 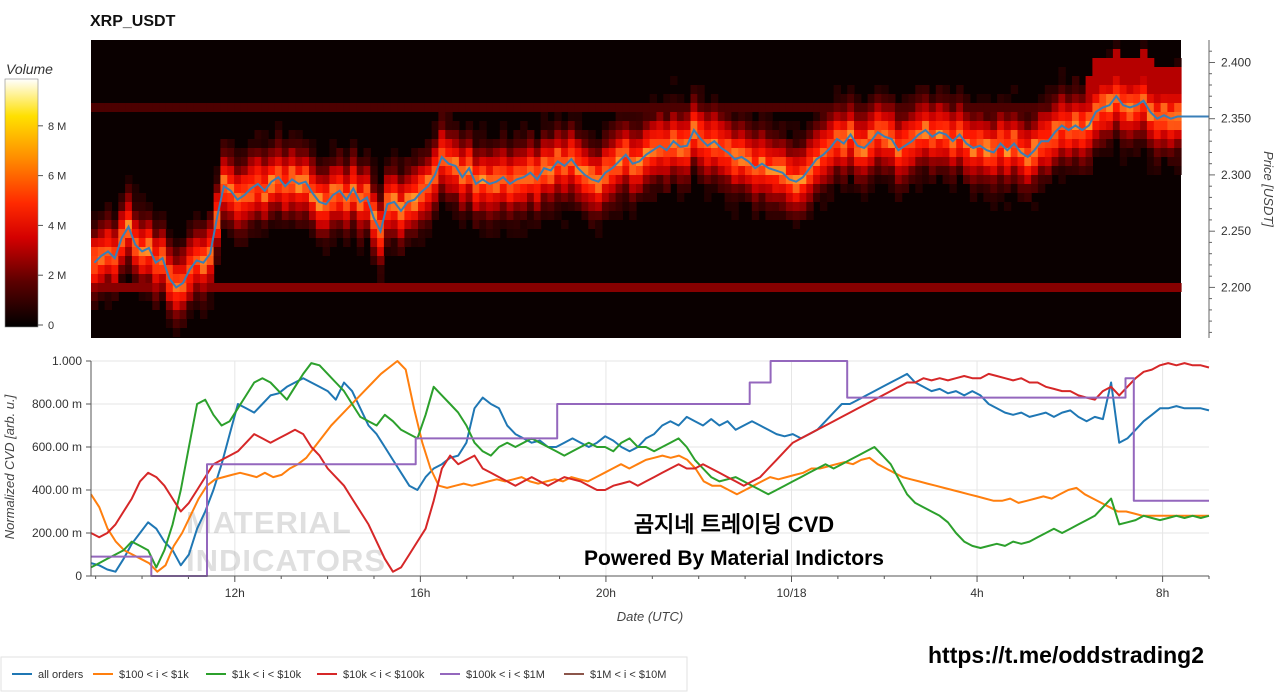 I want to click on colorbar: 8 M6 M4 M2 M0, so click(x=35, y=205).